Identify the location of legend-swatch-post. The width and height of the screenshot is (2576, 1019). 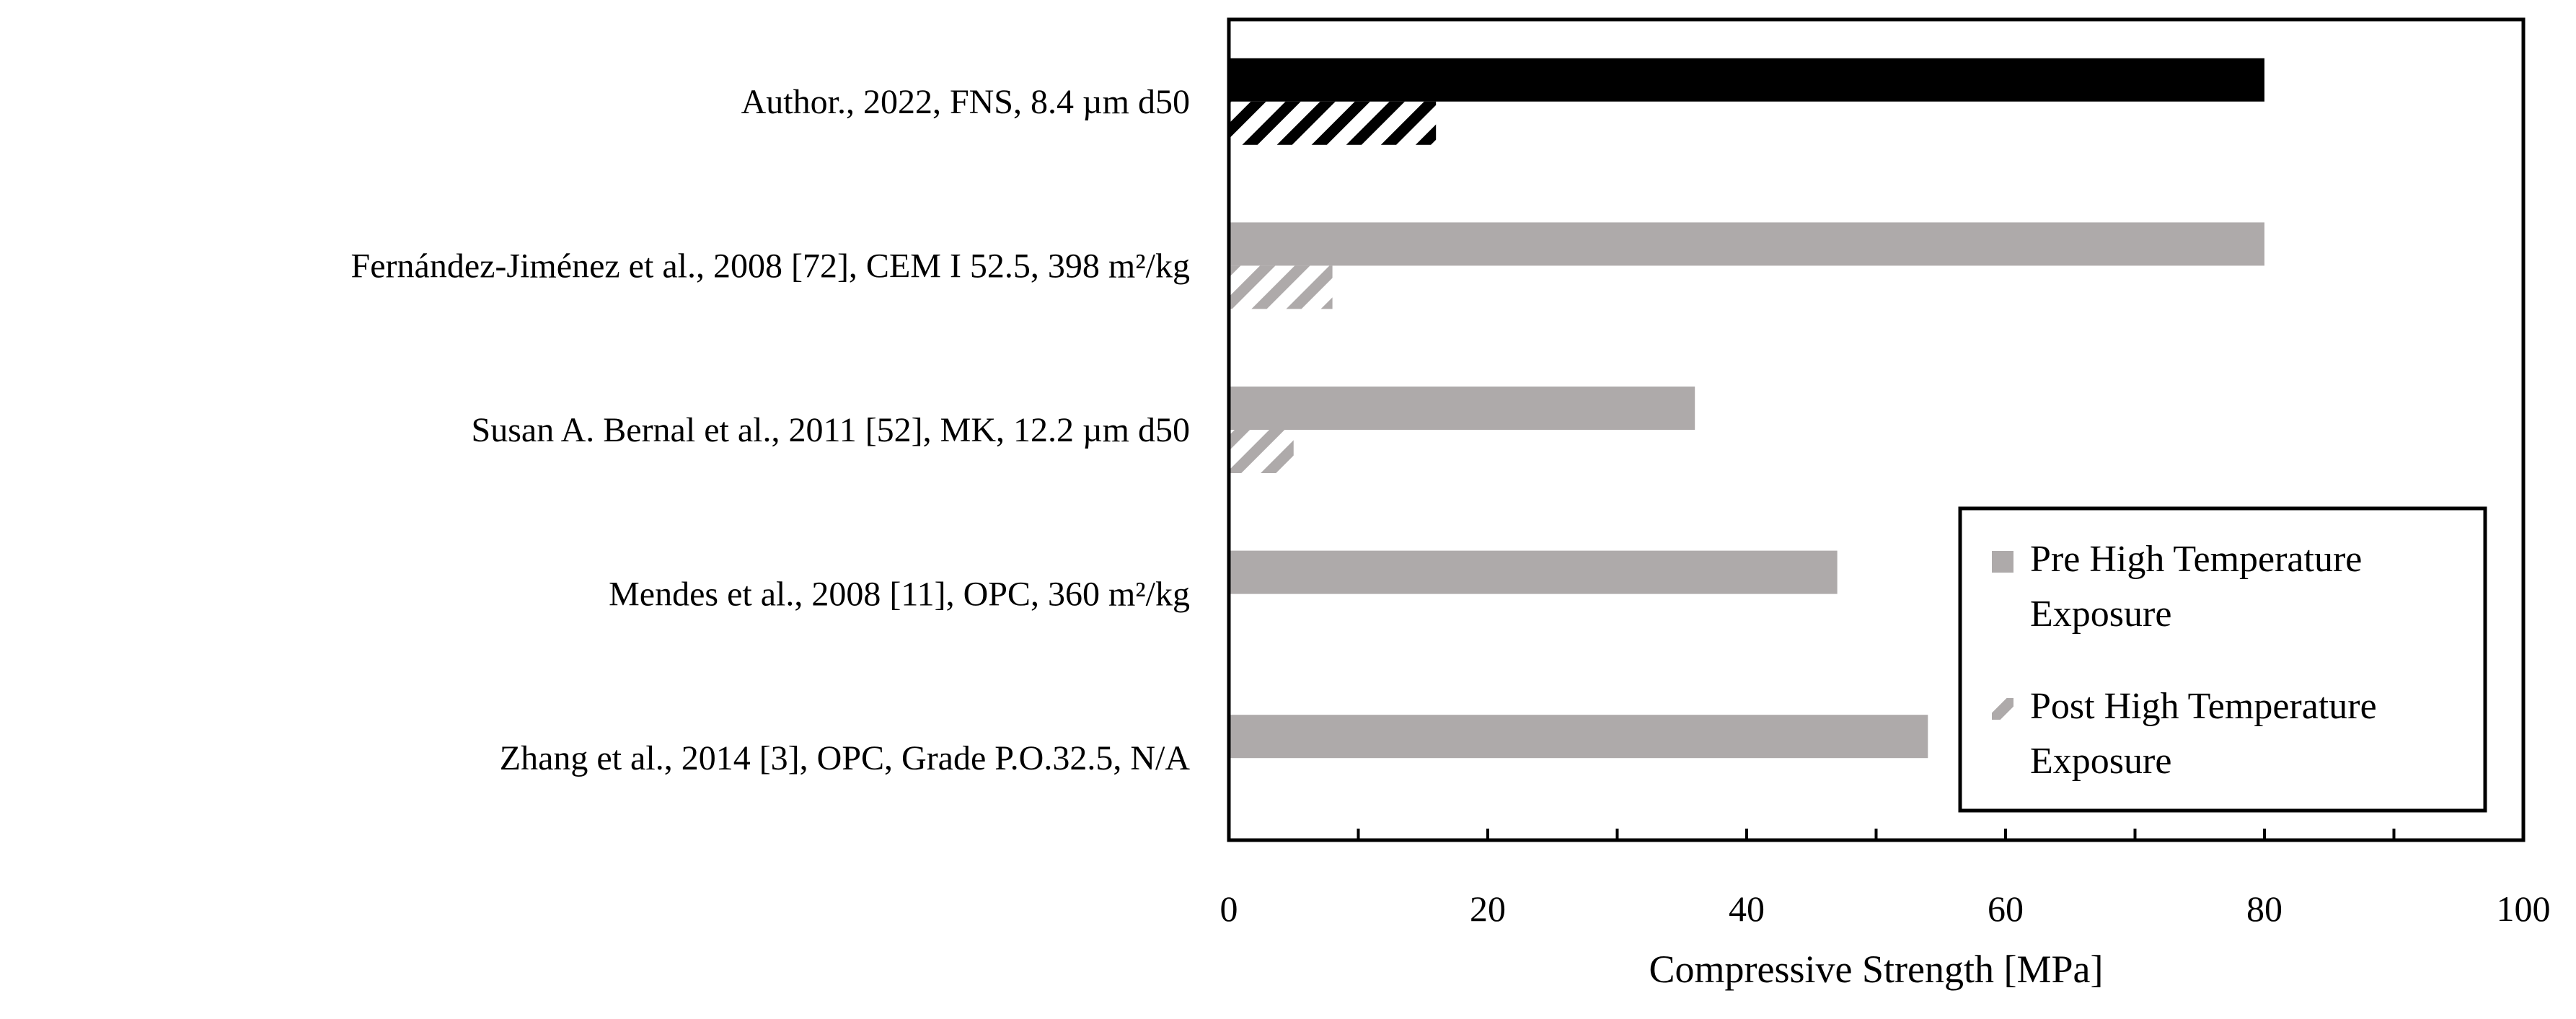
(2002, 709).